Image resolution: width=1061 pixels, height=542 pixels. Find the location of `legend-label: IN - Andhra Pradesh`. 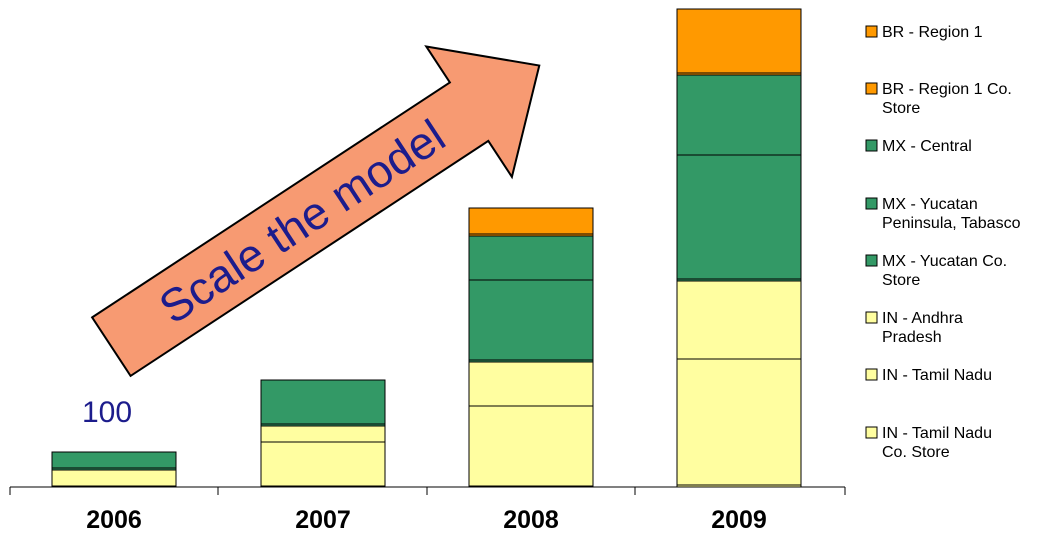

legend-label: IN - Andhra Pradesh is located at coordinates (922, 328).